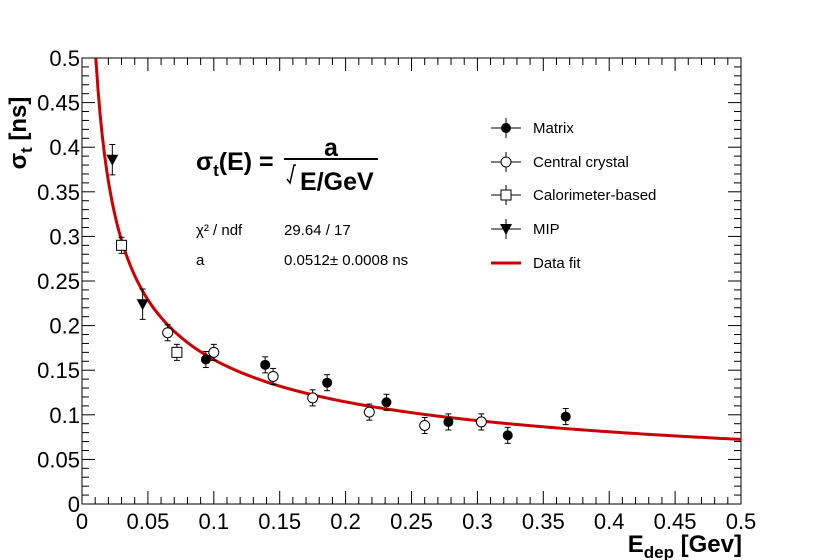 The width and height of the screenshot is (822, 560). Describe the element at coordinates (346, 260) in the screenshot. I see `svg-text: 0.0512± 0.0008 ns` at that location.